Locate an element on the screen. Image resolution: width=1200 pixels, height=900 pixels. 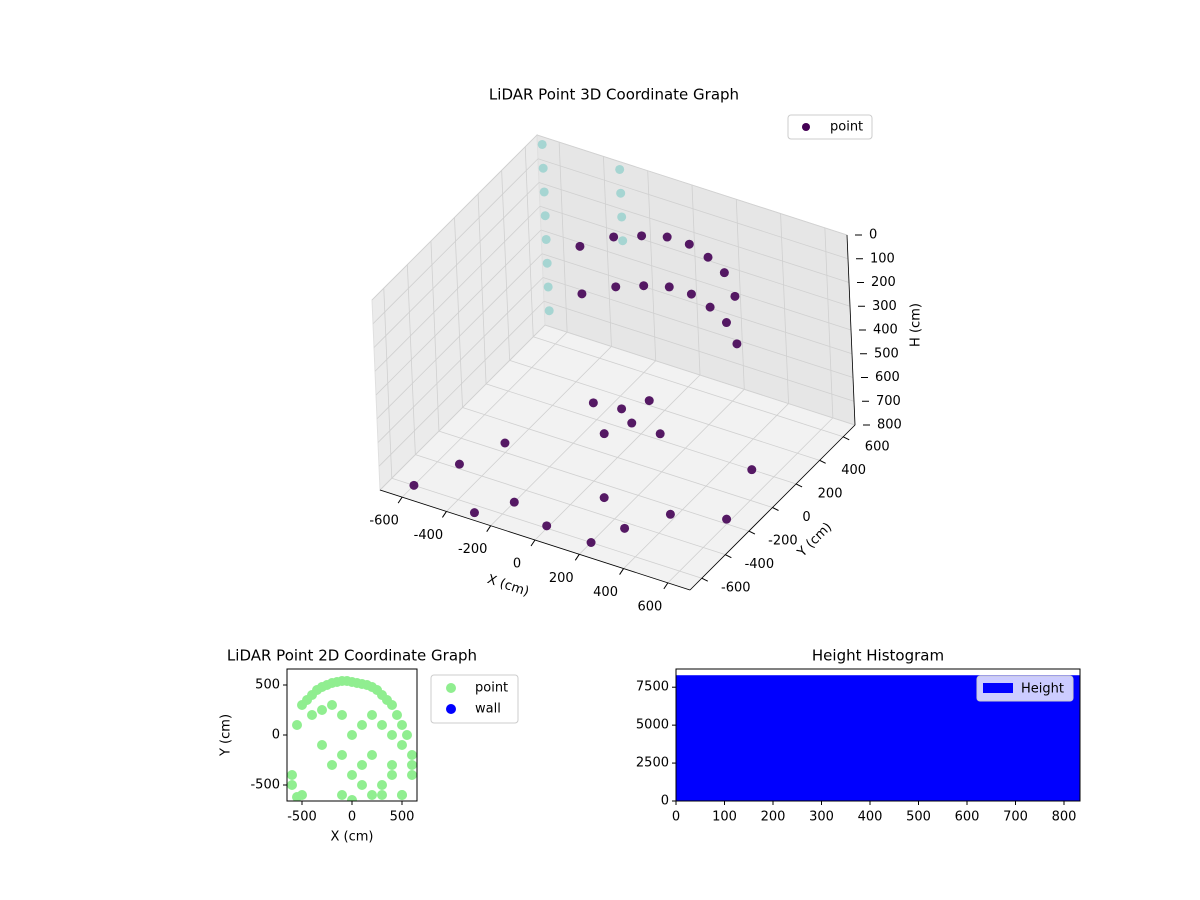
x-tick-label: 500 is located at coordinates (402, 817).